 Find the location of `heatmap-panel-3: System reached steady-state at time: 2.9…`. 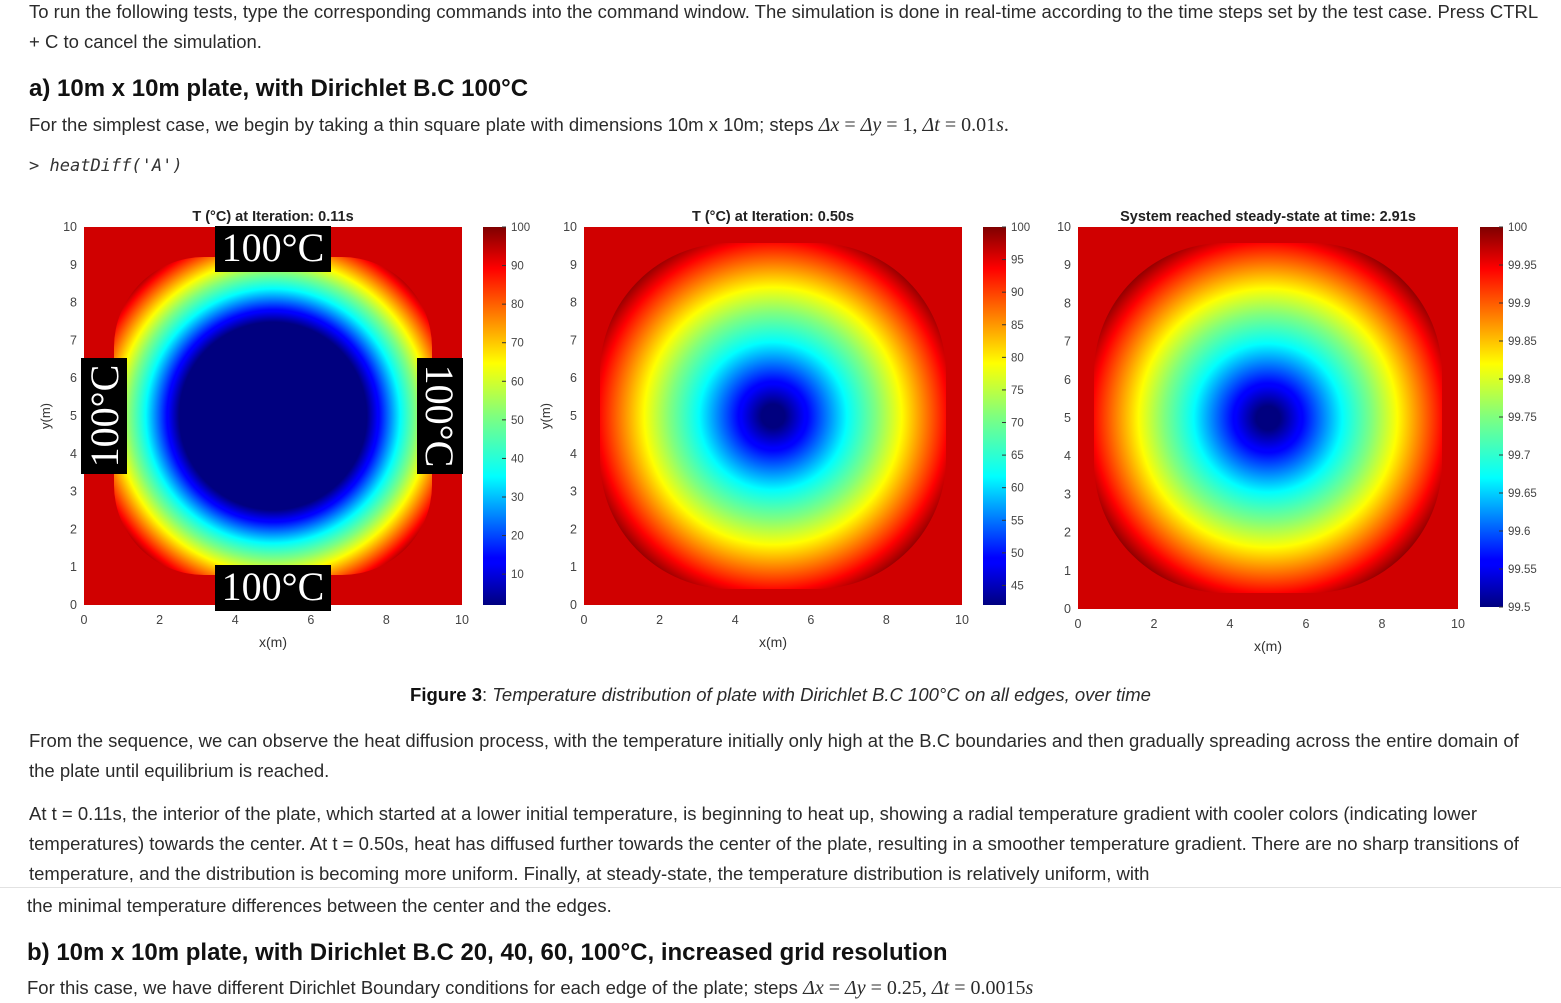

heatmap-panel-3: System reached steady-state at time: 2.9… is located at coordinates (1297, 431).